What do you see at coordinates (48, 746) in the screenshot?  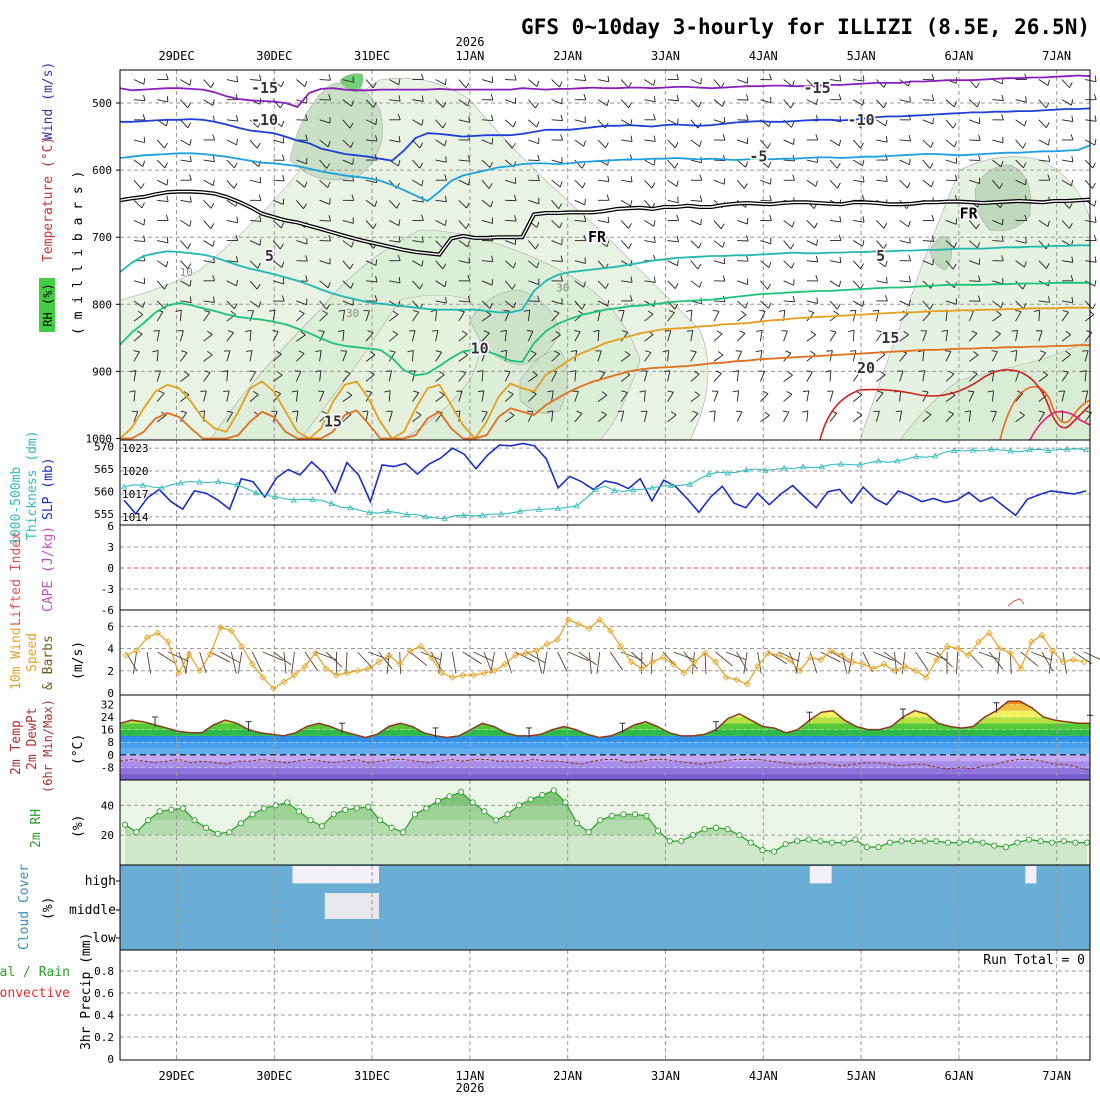 I see `temp2m-label-3: (6hr Min/Max)` at bounding box center [48, 746].